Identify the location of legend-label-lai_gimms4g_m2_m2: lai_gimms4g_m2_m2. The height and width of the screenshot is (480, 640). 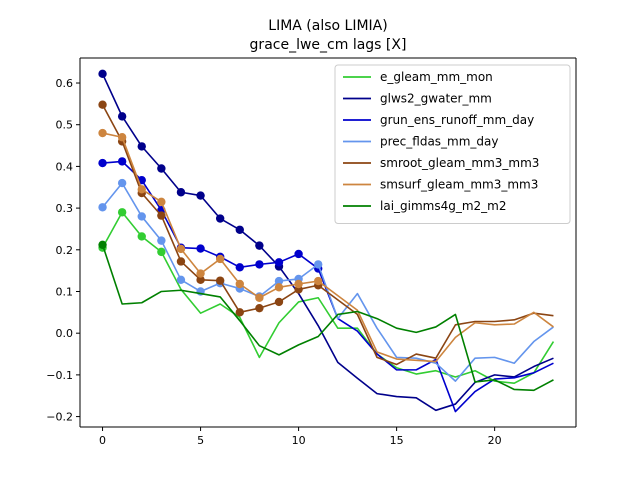
(443, 206).